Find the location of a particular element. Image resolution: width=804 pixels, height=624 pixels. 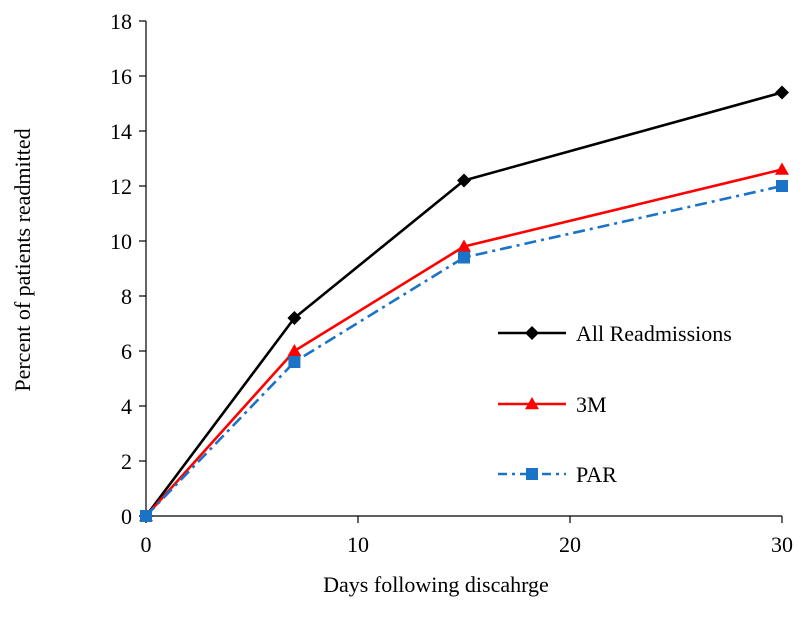

legend-label: All Readmissions is located at coordinates (654, 333).